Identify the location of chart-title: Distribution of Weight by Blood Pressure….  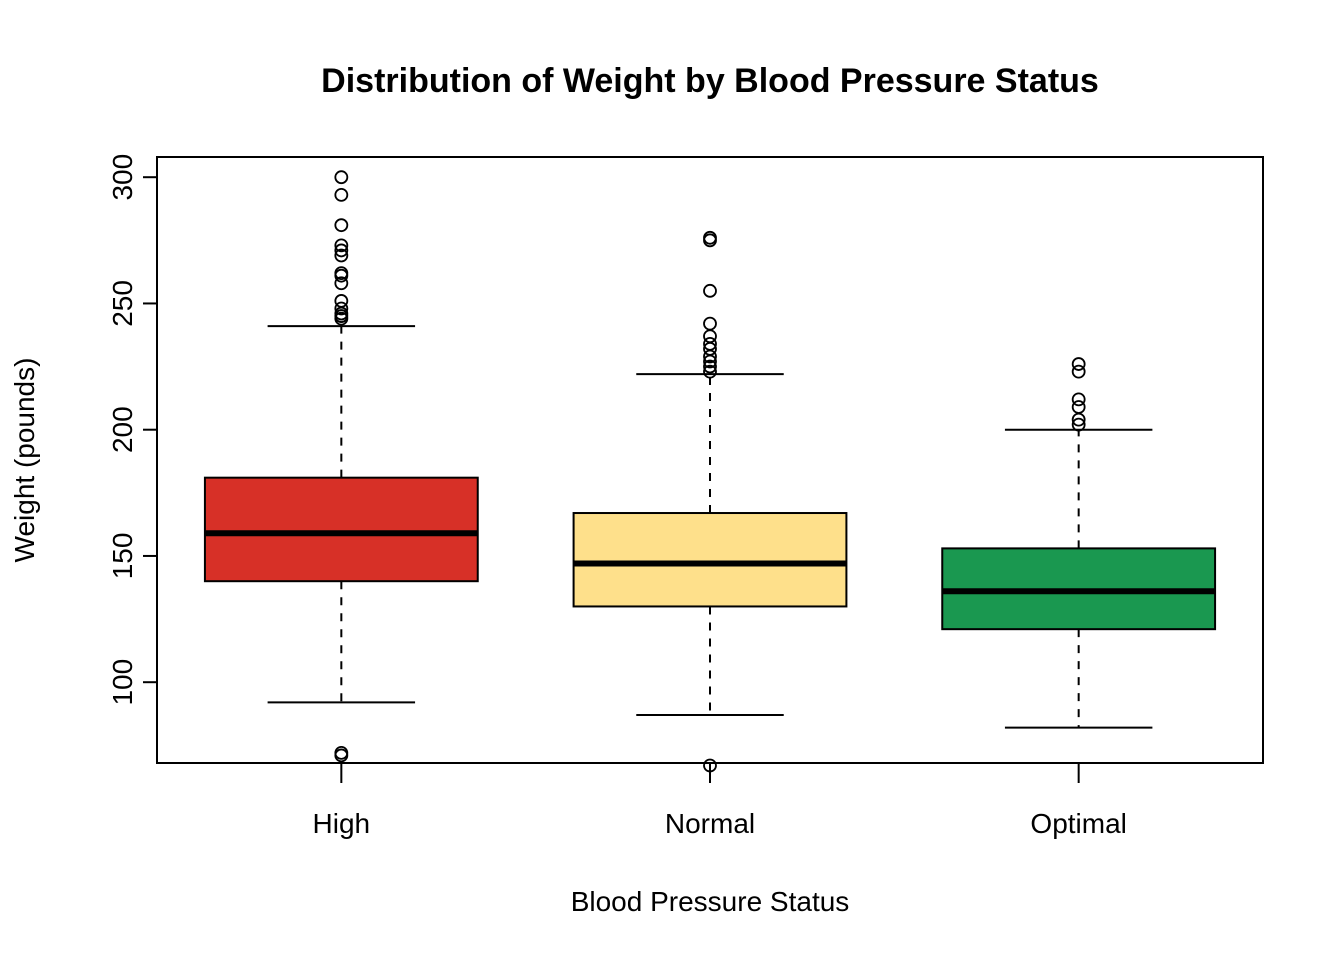
(710, 81).